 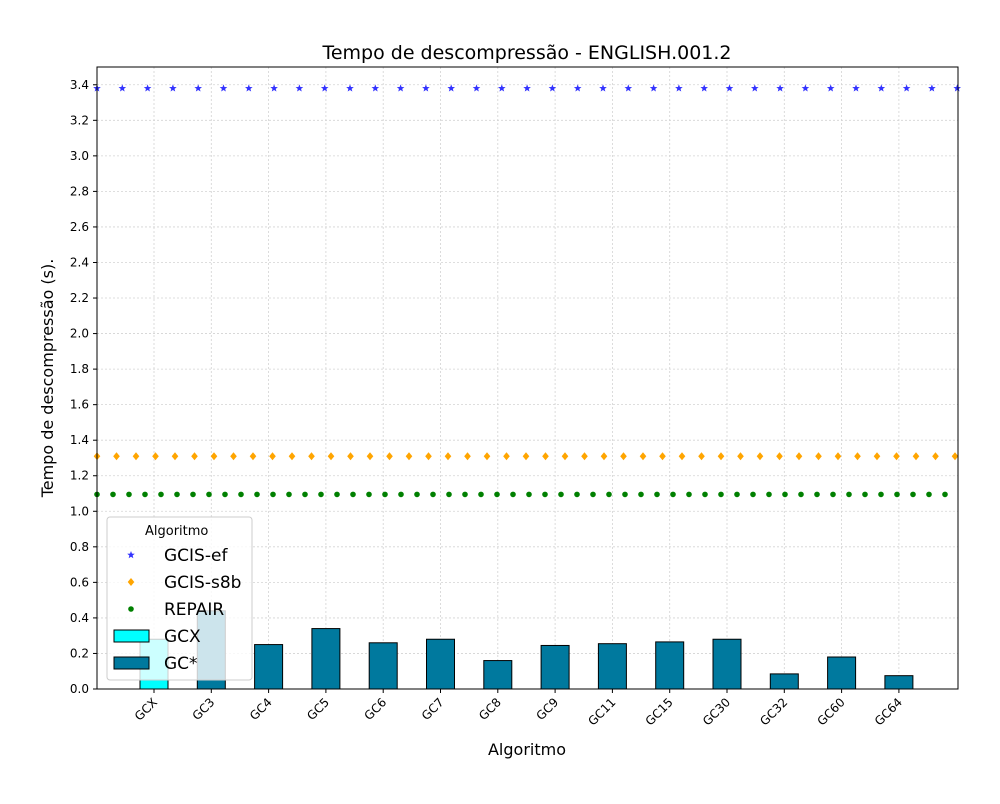 What do you see at coordinates (547, 709) in the screenshot?
I see `x-tick-label: GC9` at bounding box center [547, 709].